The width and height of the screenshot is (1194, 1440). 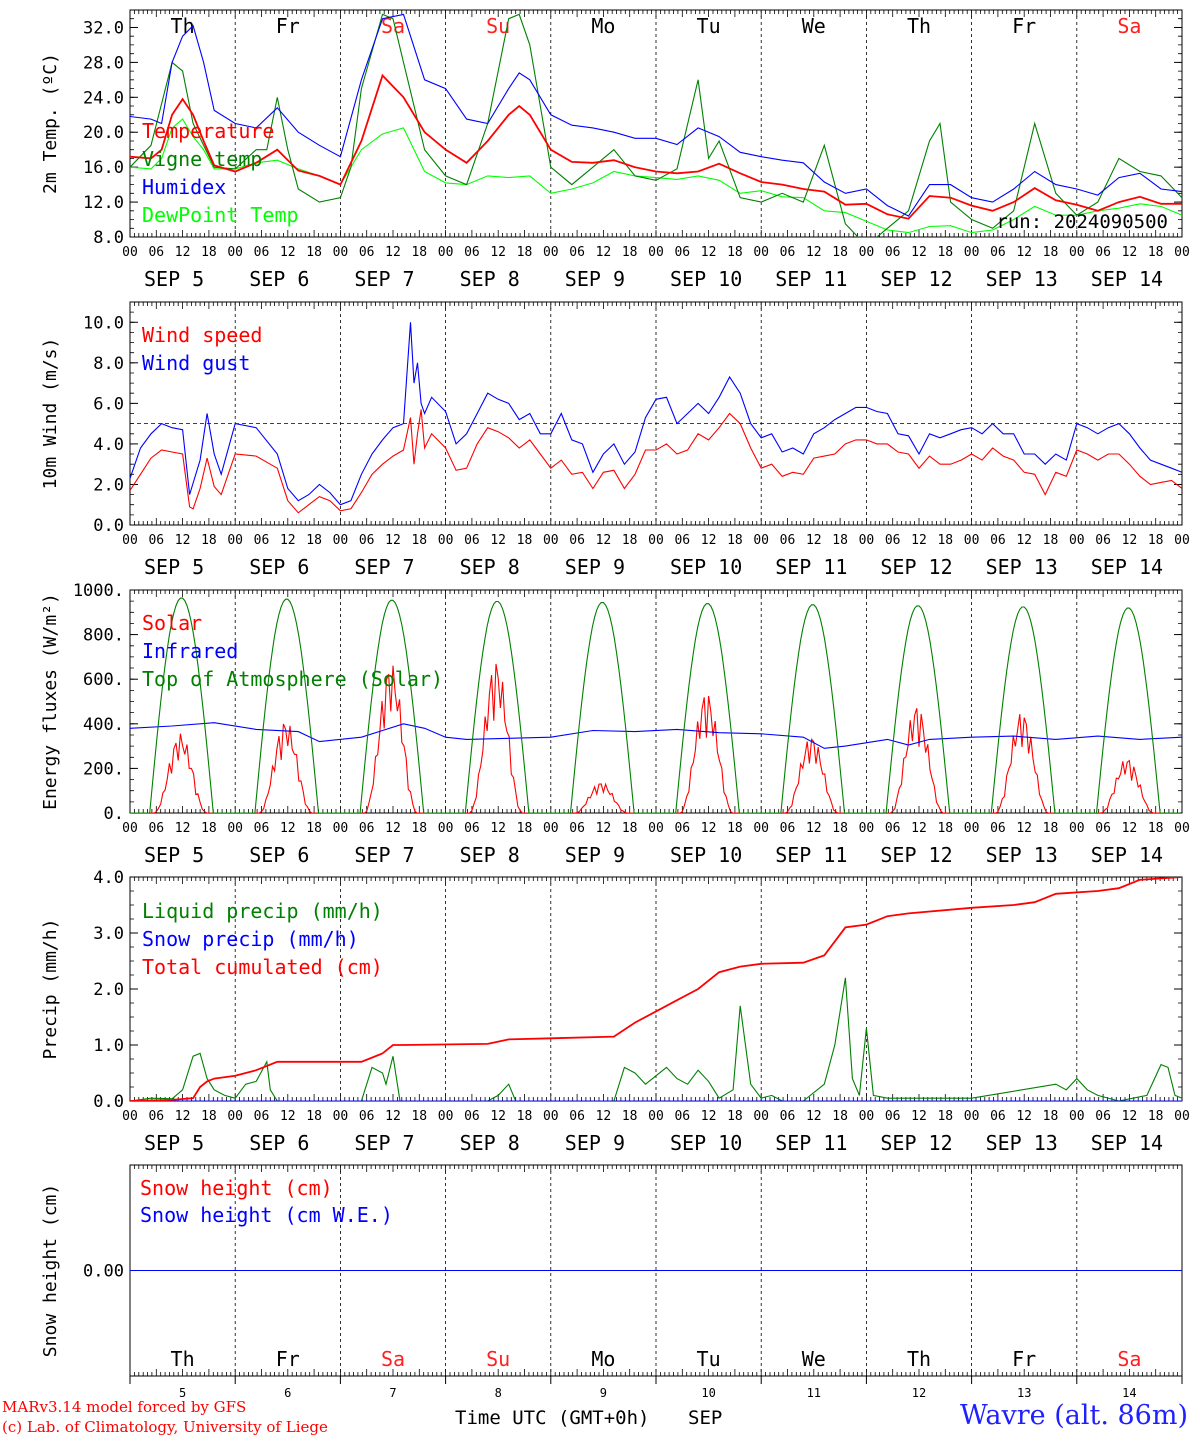 I want to click on bottom-day-number: 13, so click(x=1024, y=1393).